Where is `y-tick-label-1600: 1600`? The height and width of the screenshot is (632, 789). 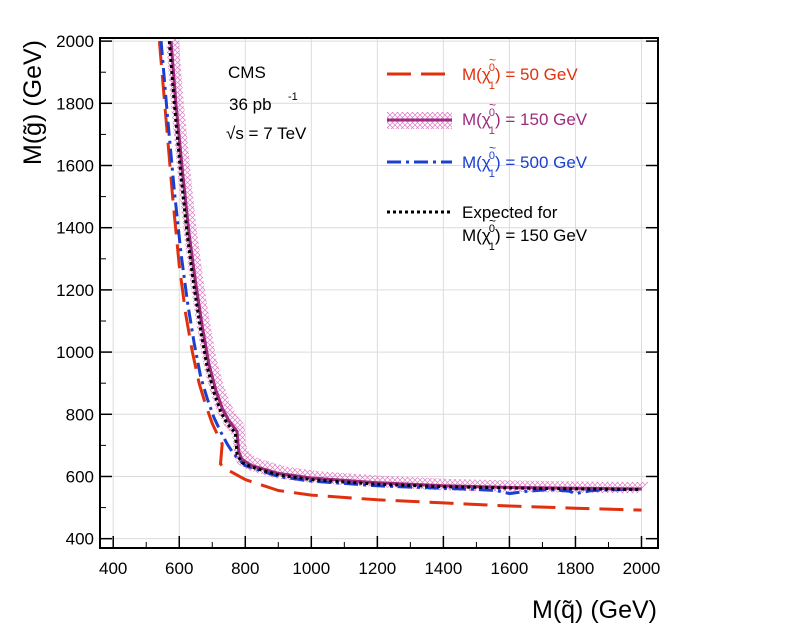
y-tick-label-1600: 1600 is located at coordinates (75, 166).